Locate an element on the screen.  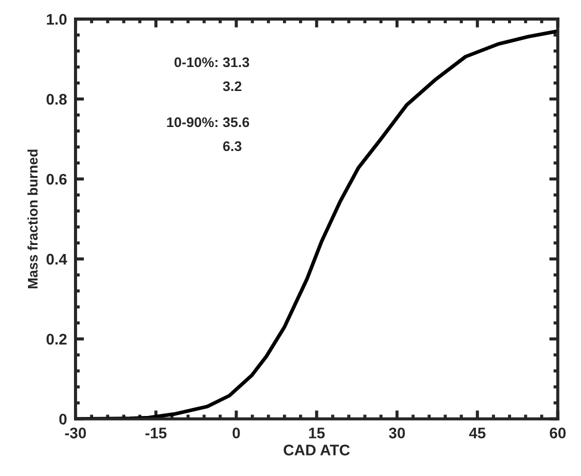
x-tick-label: 15 is located at coordinates (317, 433).